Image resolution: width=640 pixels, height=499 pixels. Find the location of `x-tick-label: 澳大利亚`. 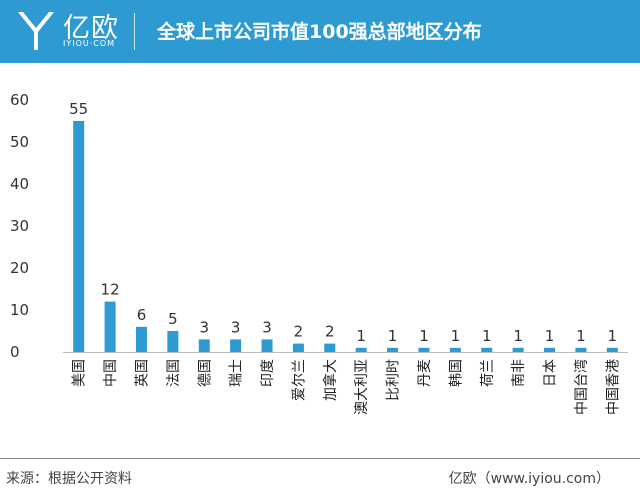

x-tick-label: 澳大利亚 is located at coordinates (362, 387).